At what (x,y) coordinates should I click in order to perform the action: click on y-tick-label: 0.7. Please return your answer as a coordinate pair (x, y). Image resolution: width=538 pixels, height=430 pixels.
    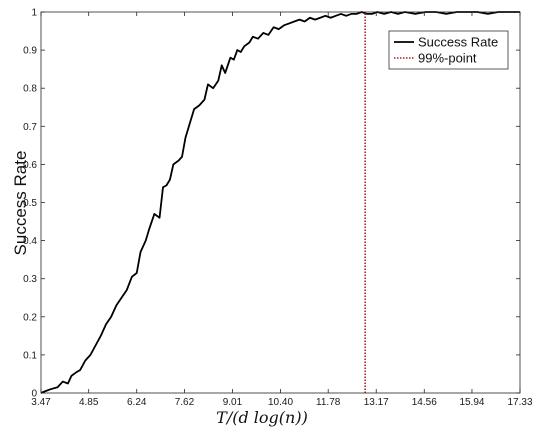
    Looking at the image, I should click on (30, 127).